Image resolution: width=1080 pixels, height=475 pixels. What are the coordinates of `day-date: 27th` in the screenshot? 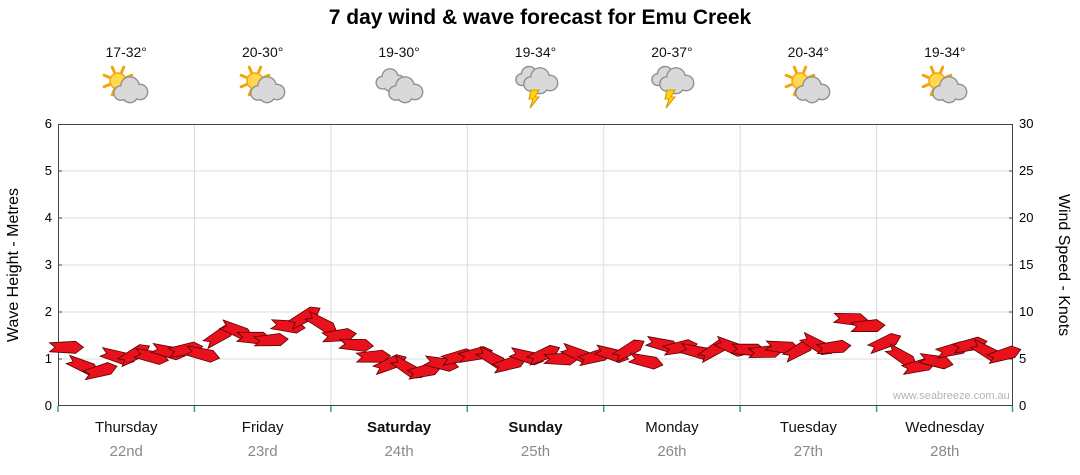 It's located at (808, 451).